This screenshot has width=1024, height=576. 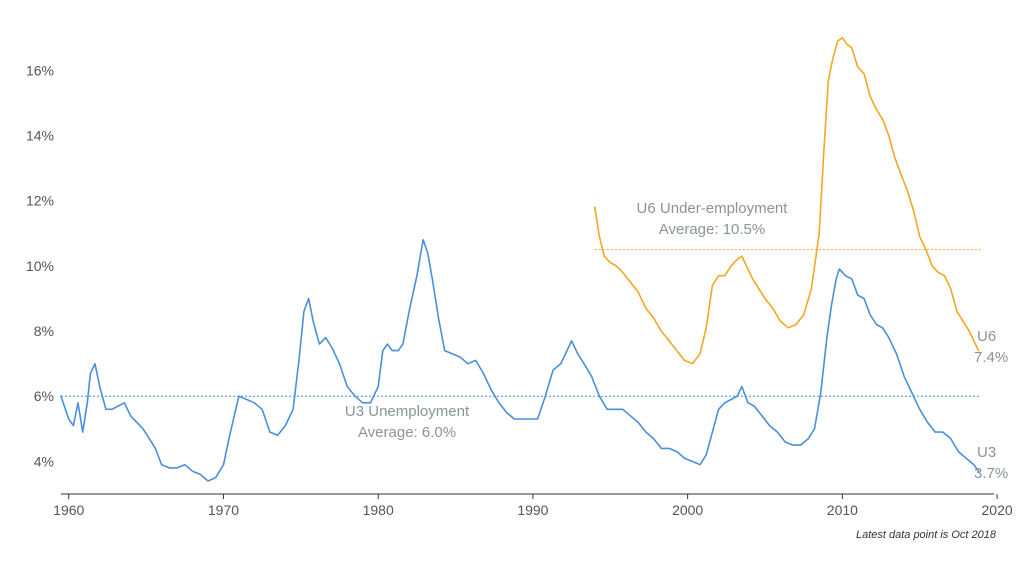 What do you see at coordinates (44, 461) in the screenshot?
I see `y-tick-label: 4%` at bounding box center [44, 461].